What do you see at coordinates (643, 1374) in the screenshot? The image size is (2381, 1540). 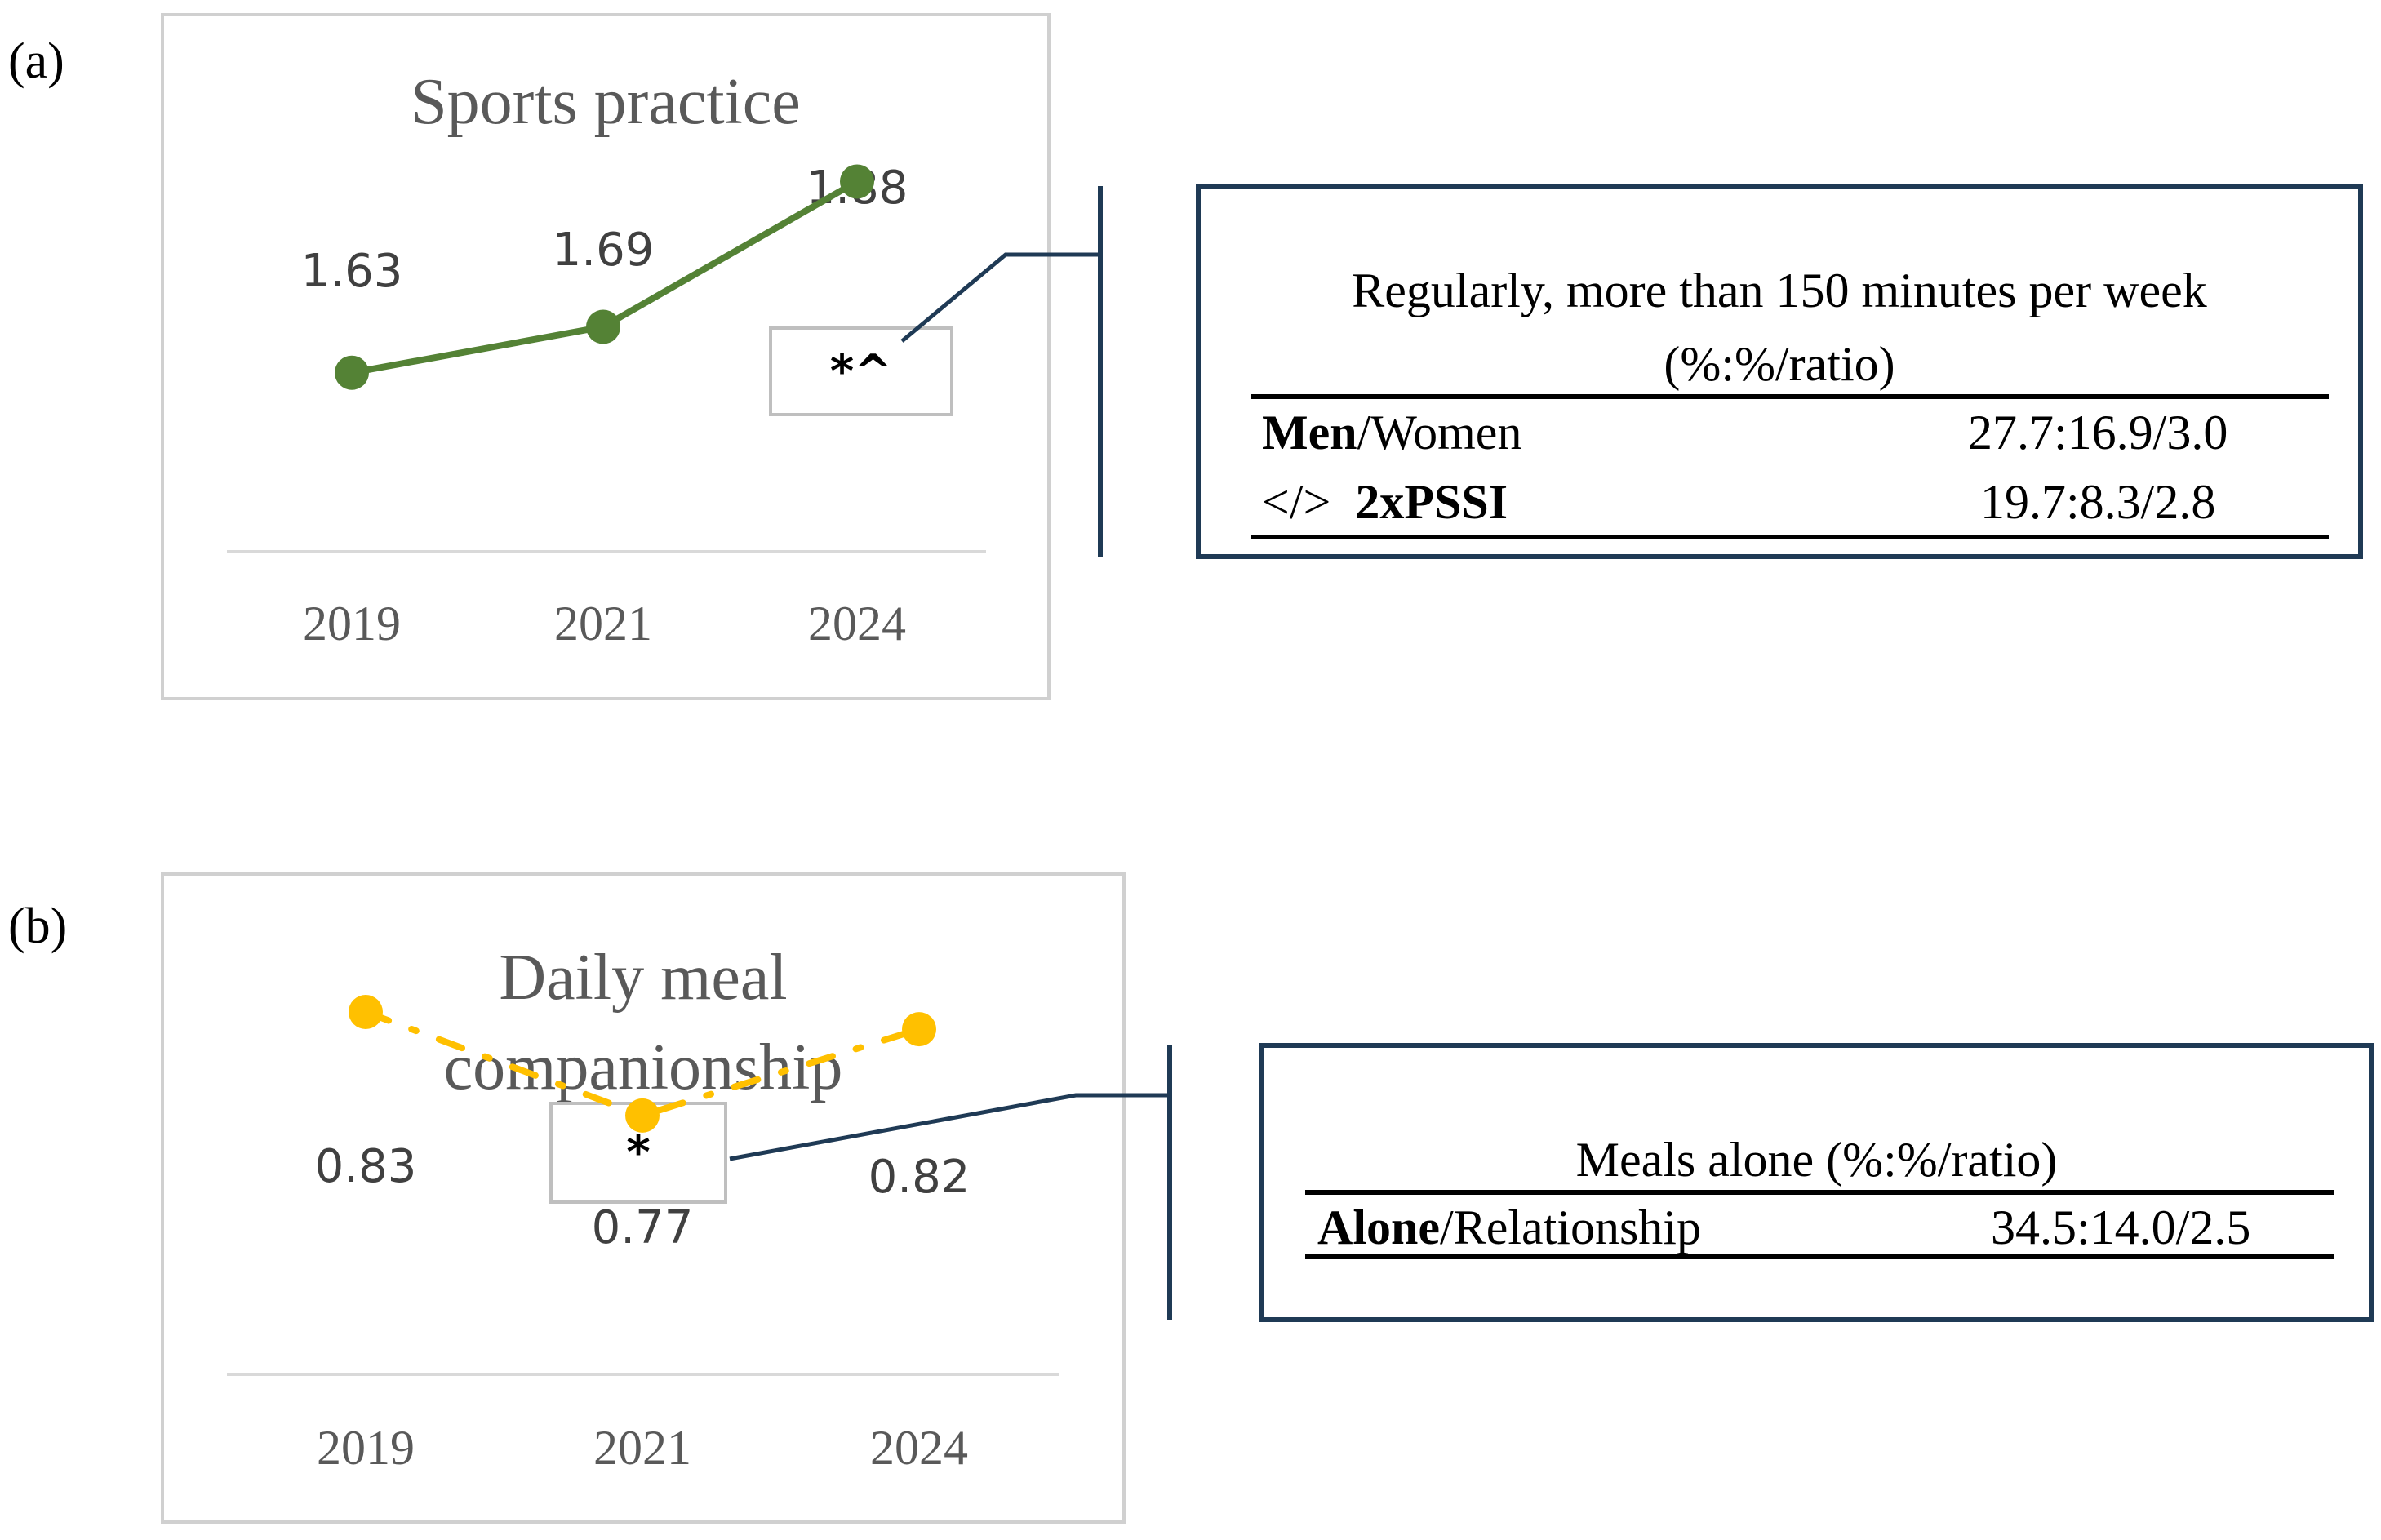 I see `chart-b-x-axis` at bounding box center [643, 1374].